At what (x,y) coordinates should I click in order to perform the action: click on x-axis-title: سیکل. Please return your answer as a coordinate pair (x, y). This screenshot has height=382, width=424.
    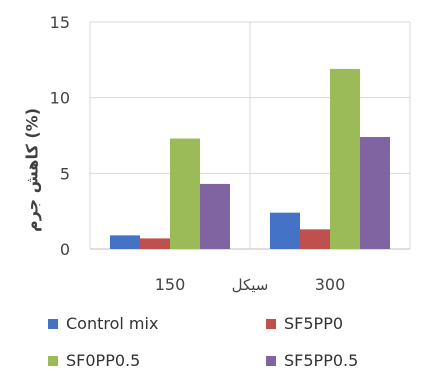
    Looking at the image, I should click on (250, 285).